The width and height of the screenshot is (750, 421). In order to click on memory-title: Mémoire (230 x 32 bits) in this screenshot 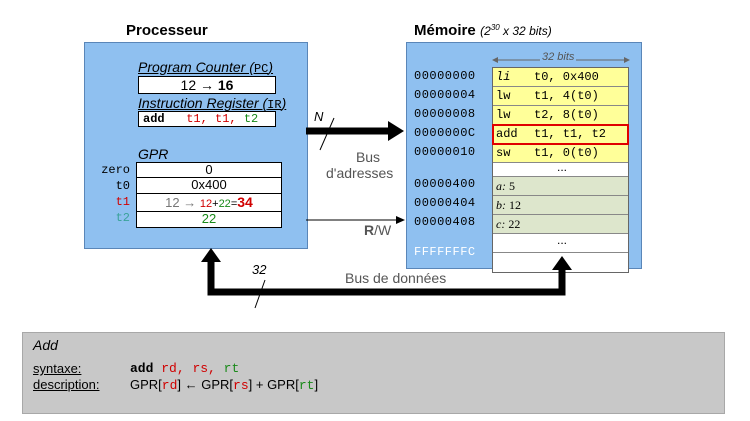, I will do `click(483, 30)`.